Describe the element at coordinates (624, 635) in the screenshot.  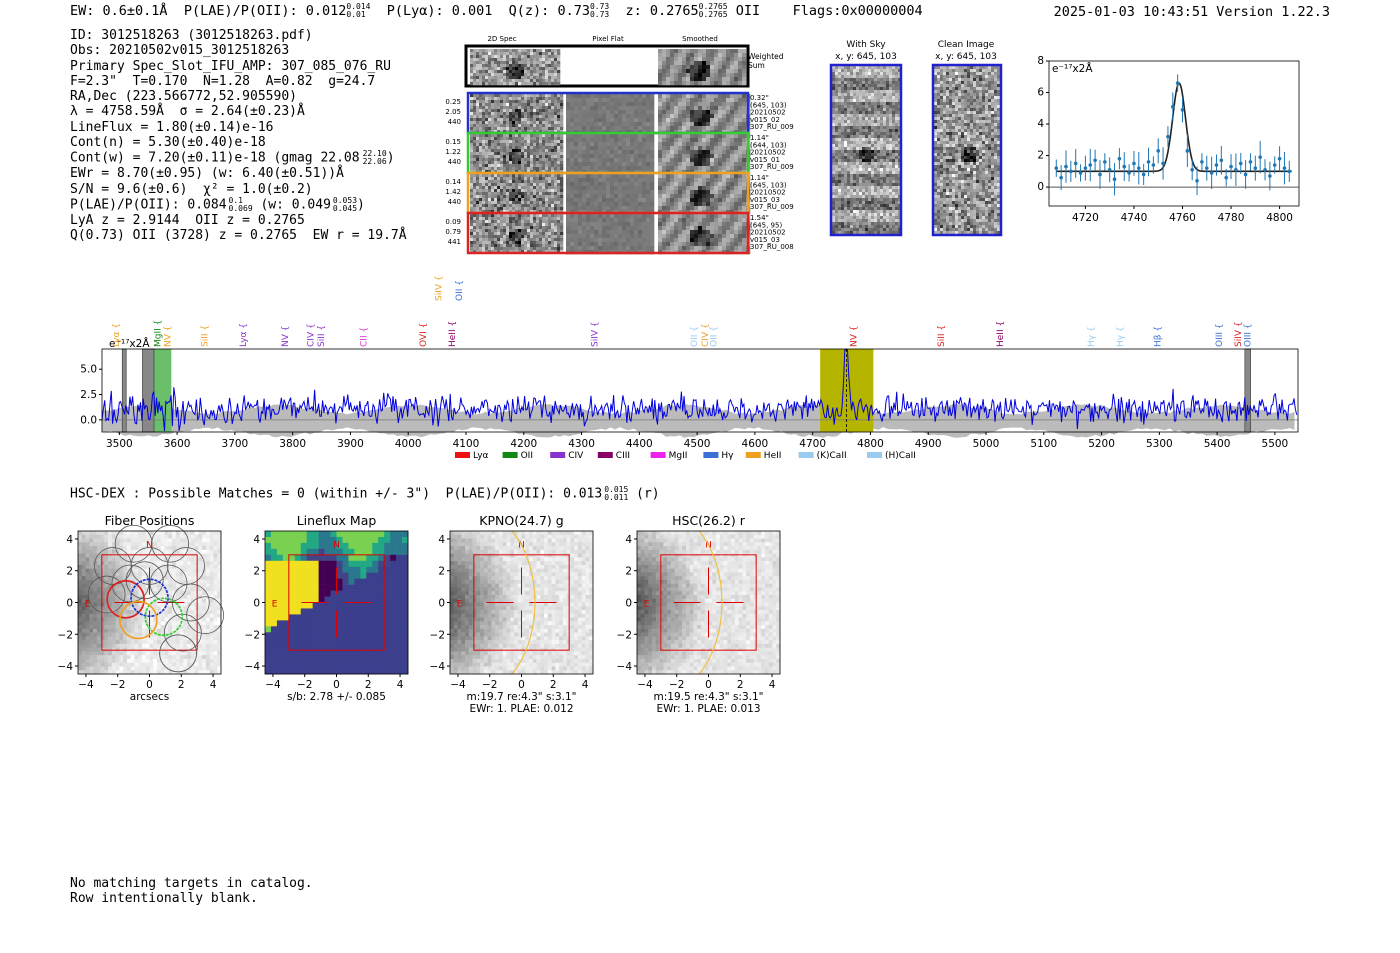
I see `panel-ytick-label: −2` at that location.